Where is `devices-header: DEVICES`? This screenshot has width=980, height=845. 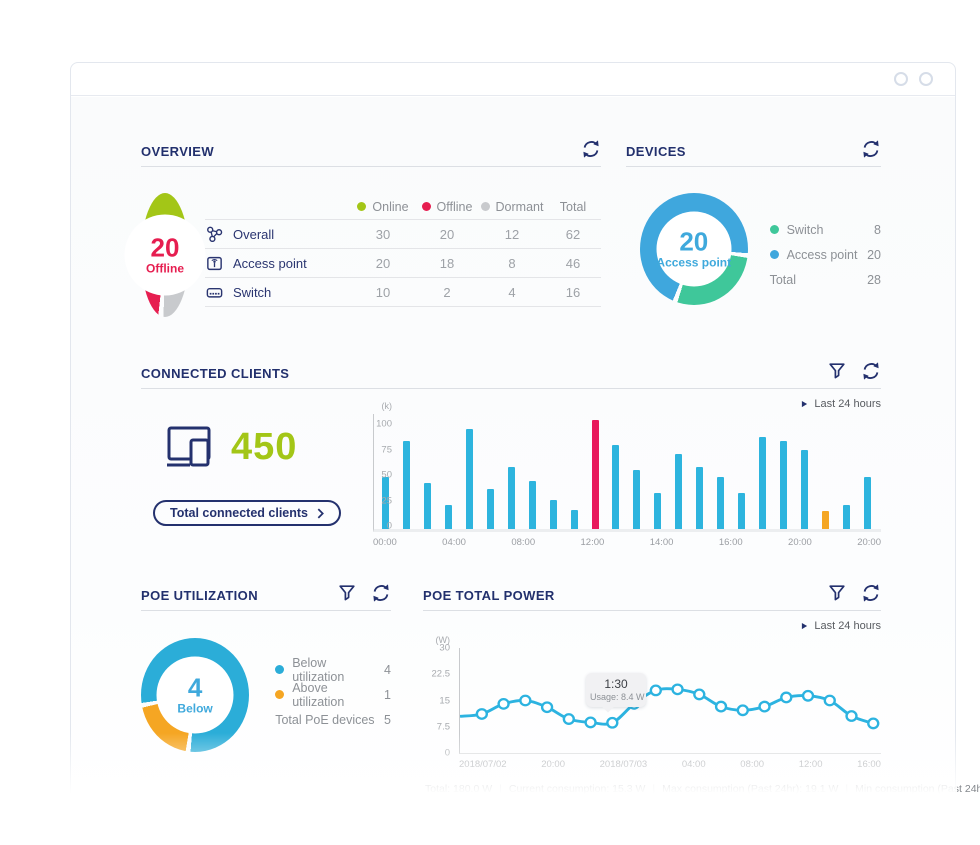
devices-header: DEVICES is located at coordinates (753, 153).